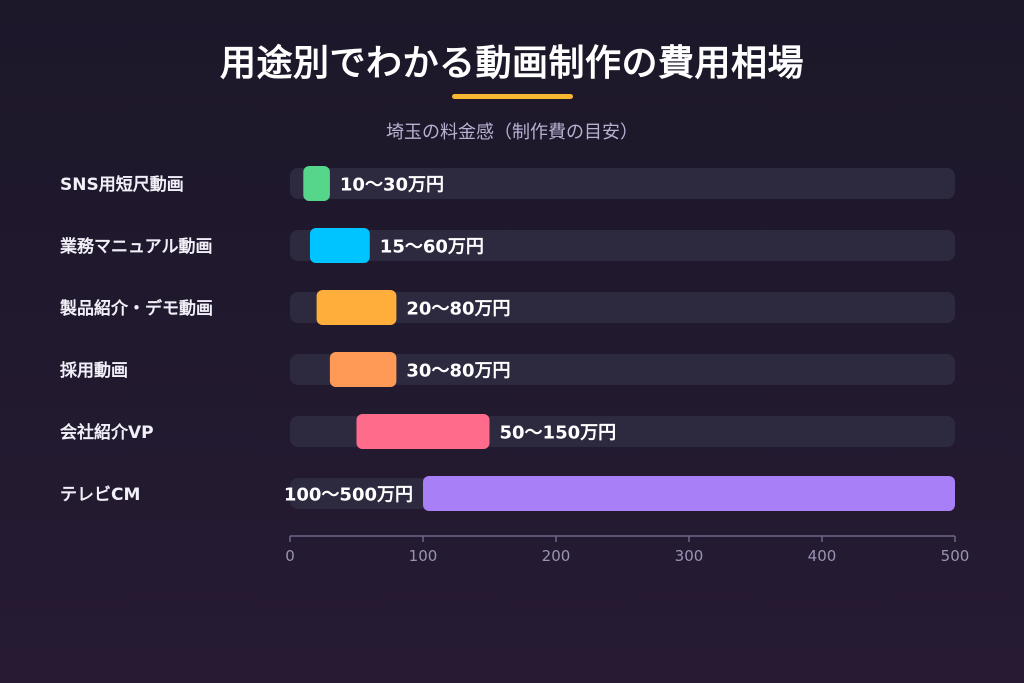 This screenshot has height=683, width=1024. I want to click on category-label: 業務マニュアル動画, so click(136, 247).